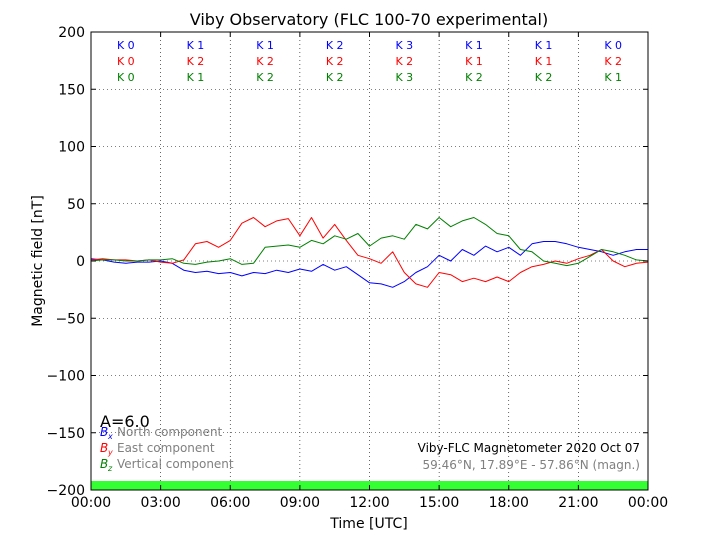 The width and height of the screenshot is (720, 540). Describe the element at coordinates (369, 503) in the screenshot. I see `x-tick-label: 12:00` at that location.